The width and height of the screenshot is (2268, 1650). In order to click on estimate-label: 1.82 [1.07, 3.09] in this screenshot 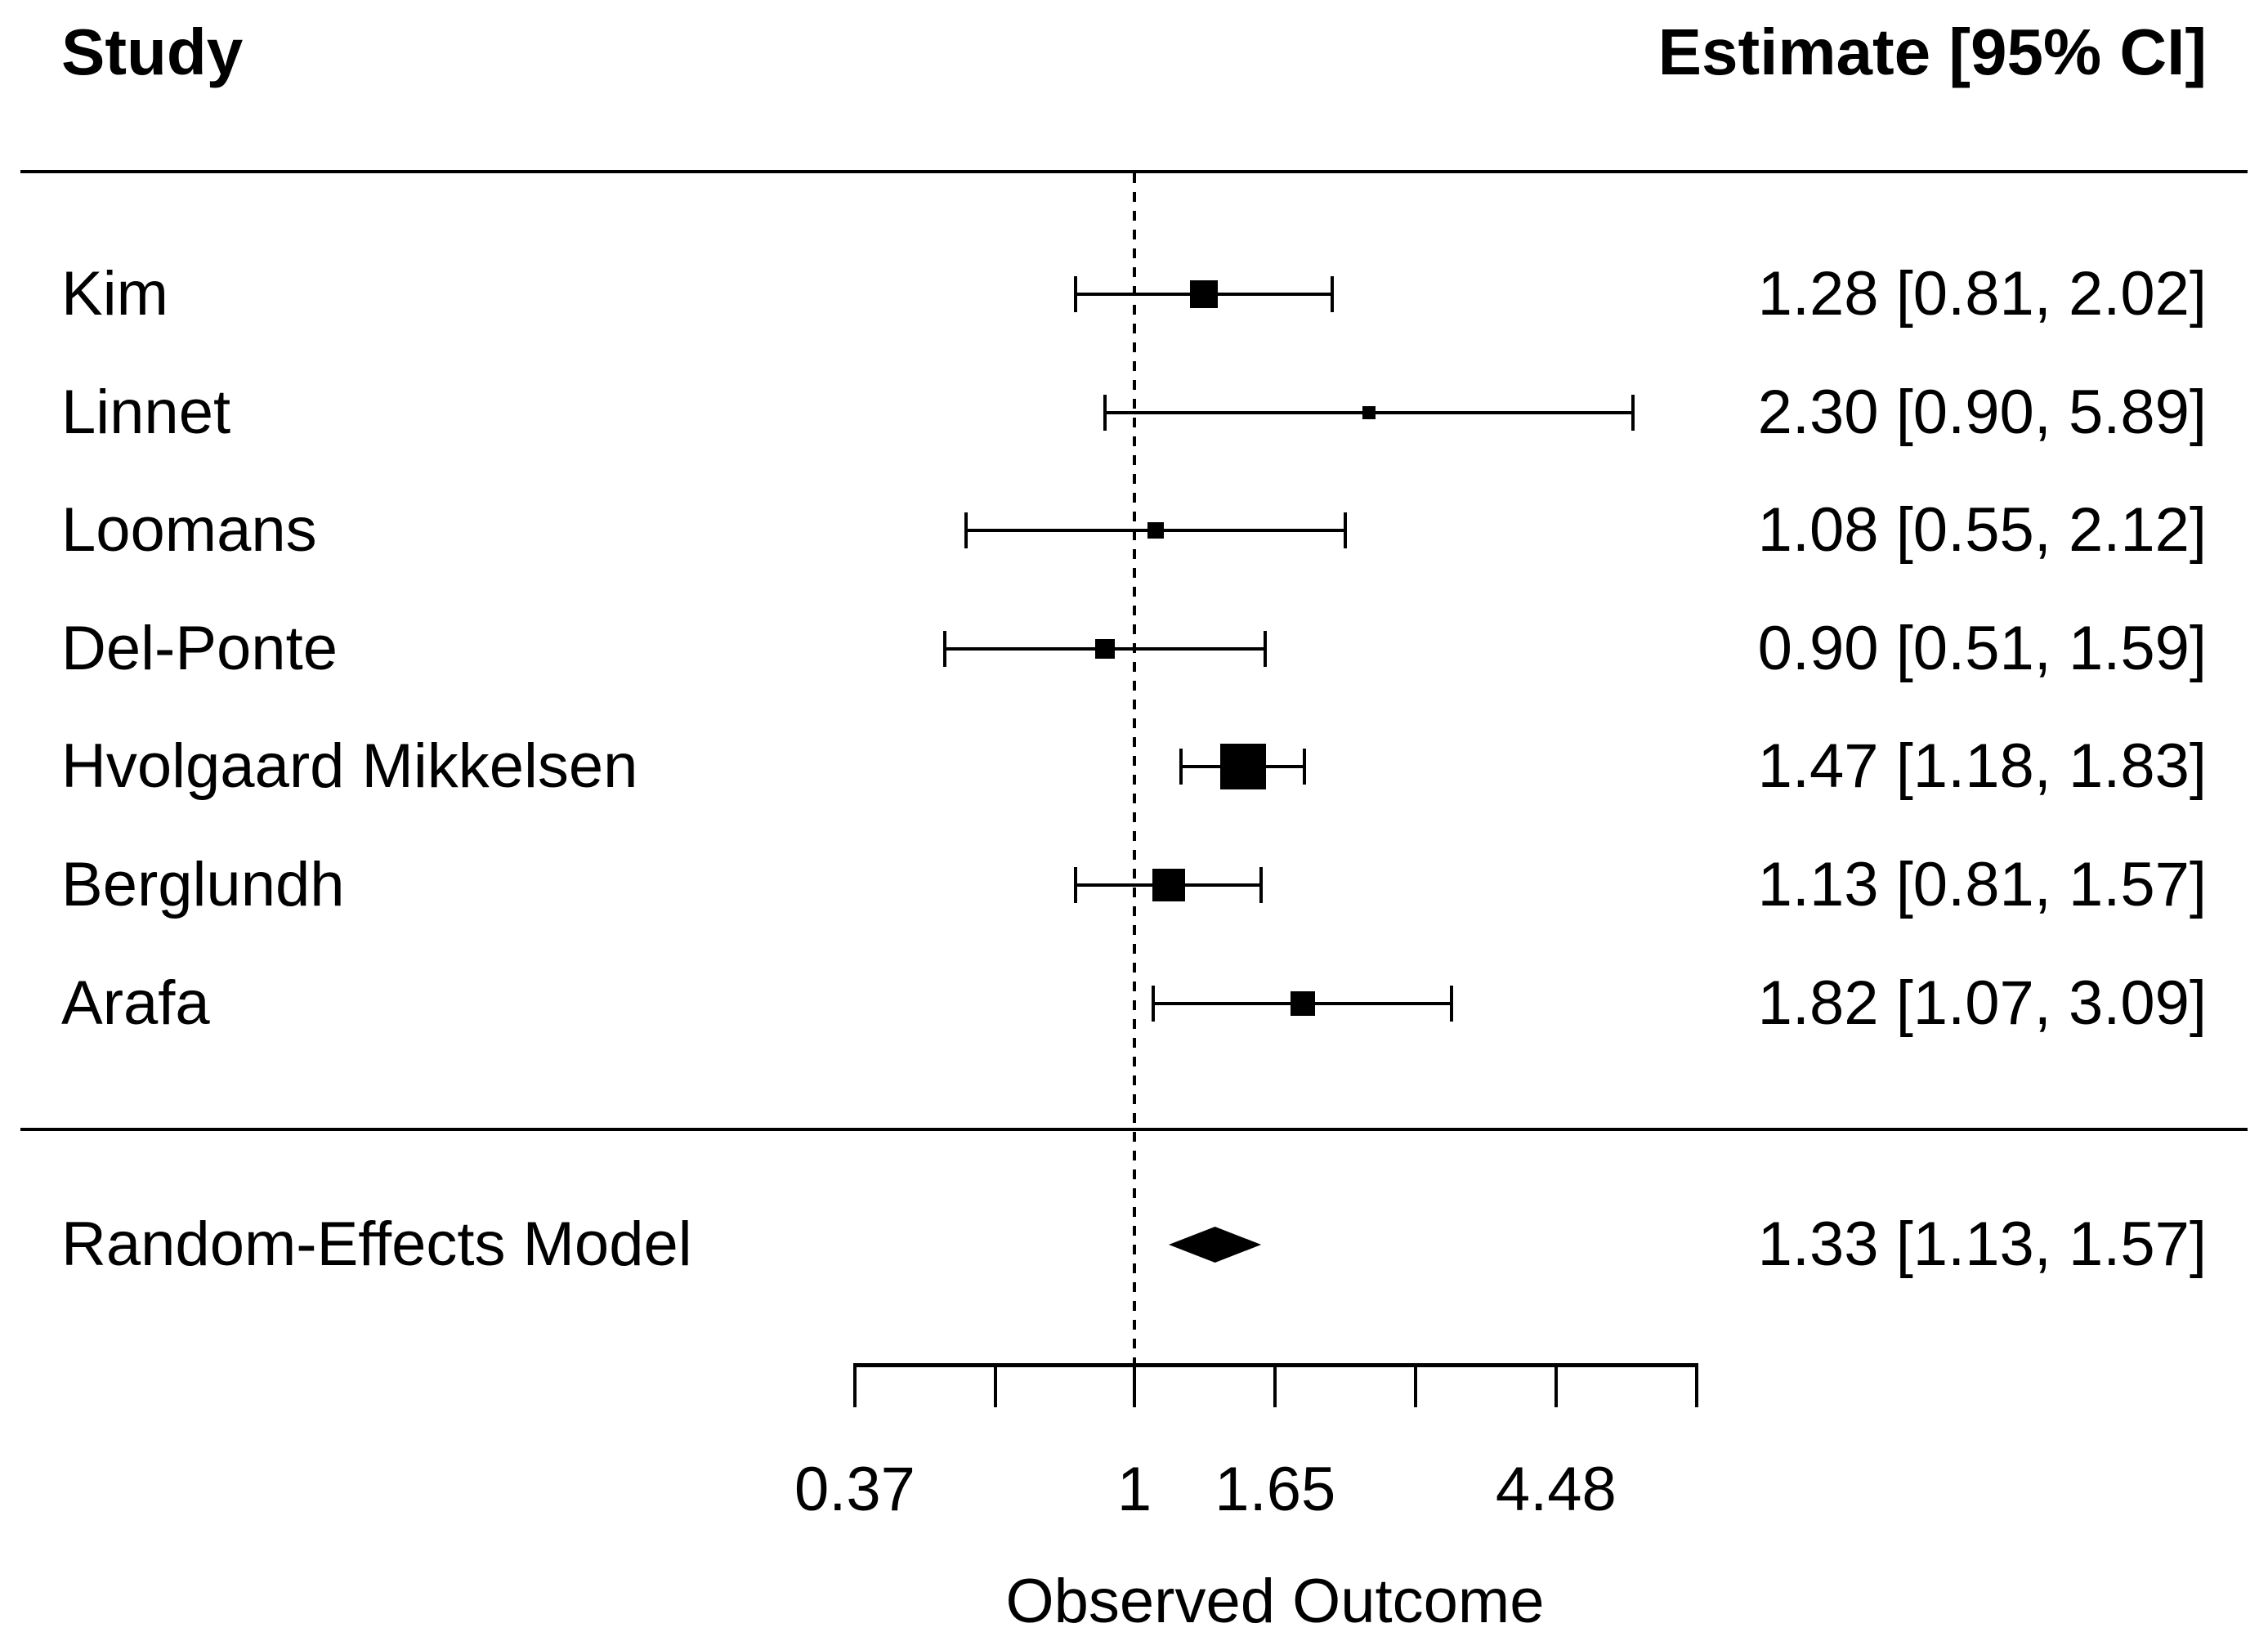, I will do `click(1982, 1003)`.